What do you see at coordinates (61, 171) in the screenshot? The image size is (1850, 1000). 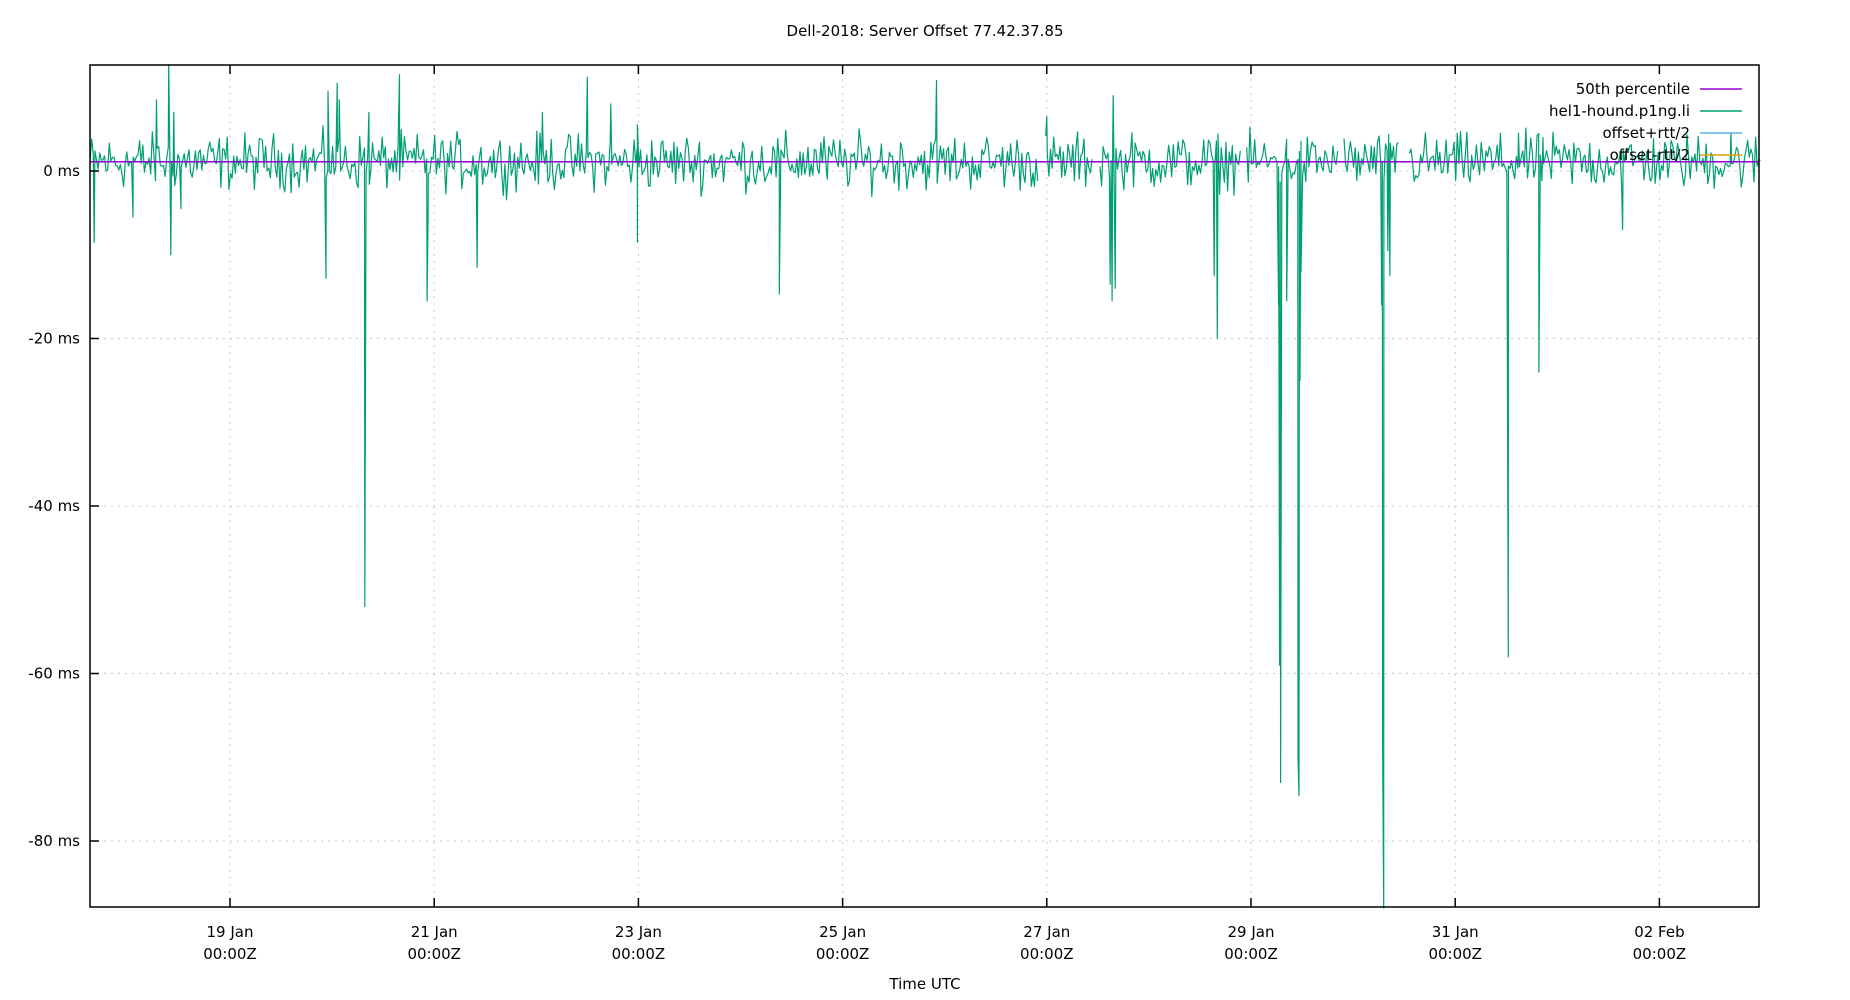 I see `y-tick-label: 0 ms` at bounding box center [61, 171].